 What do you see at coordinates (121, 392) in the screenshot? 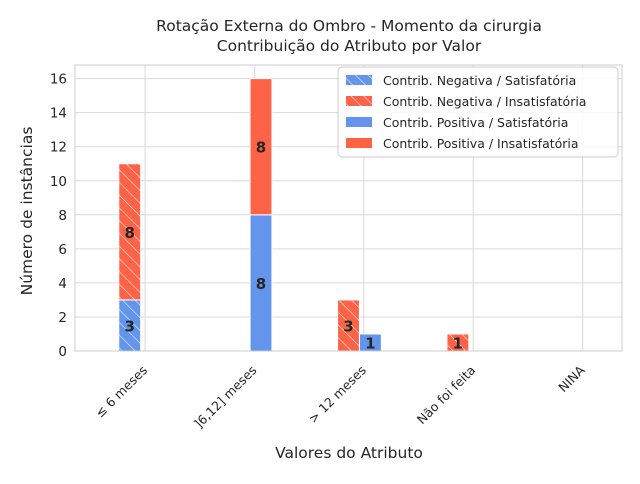
I see `x-tick-label: ≤ 6 meses` at bounding box center [121, 392].